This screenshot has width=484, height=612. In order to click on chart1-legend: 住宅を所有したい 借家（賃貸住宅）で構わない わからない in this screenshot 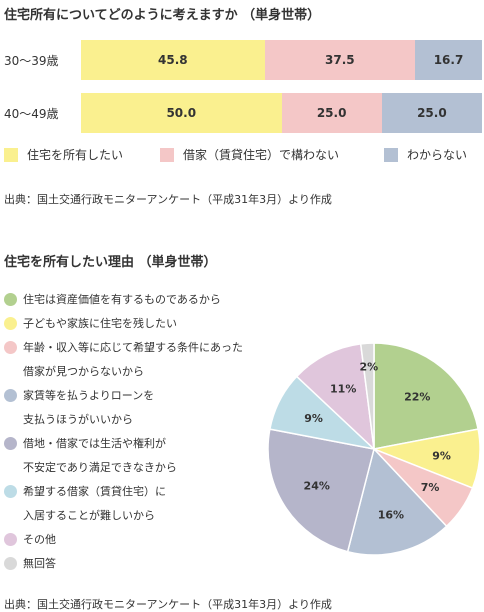, I will do `click(242, 156)`.